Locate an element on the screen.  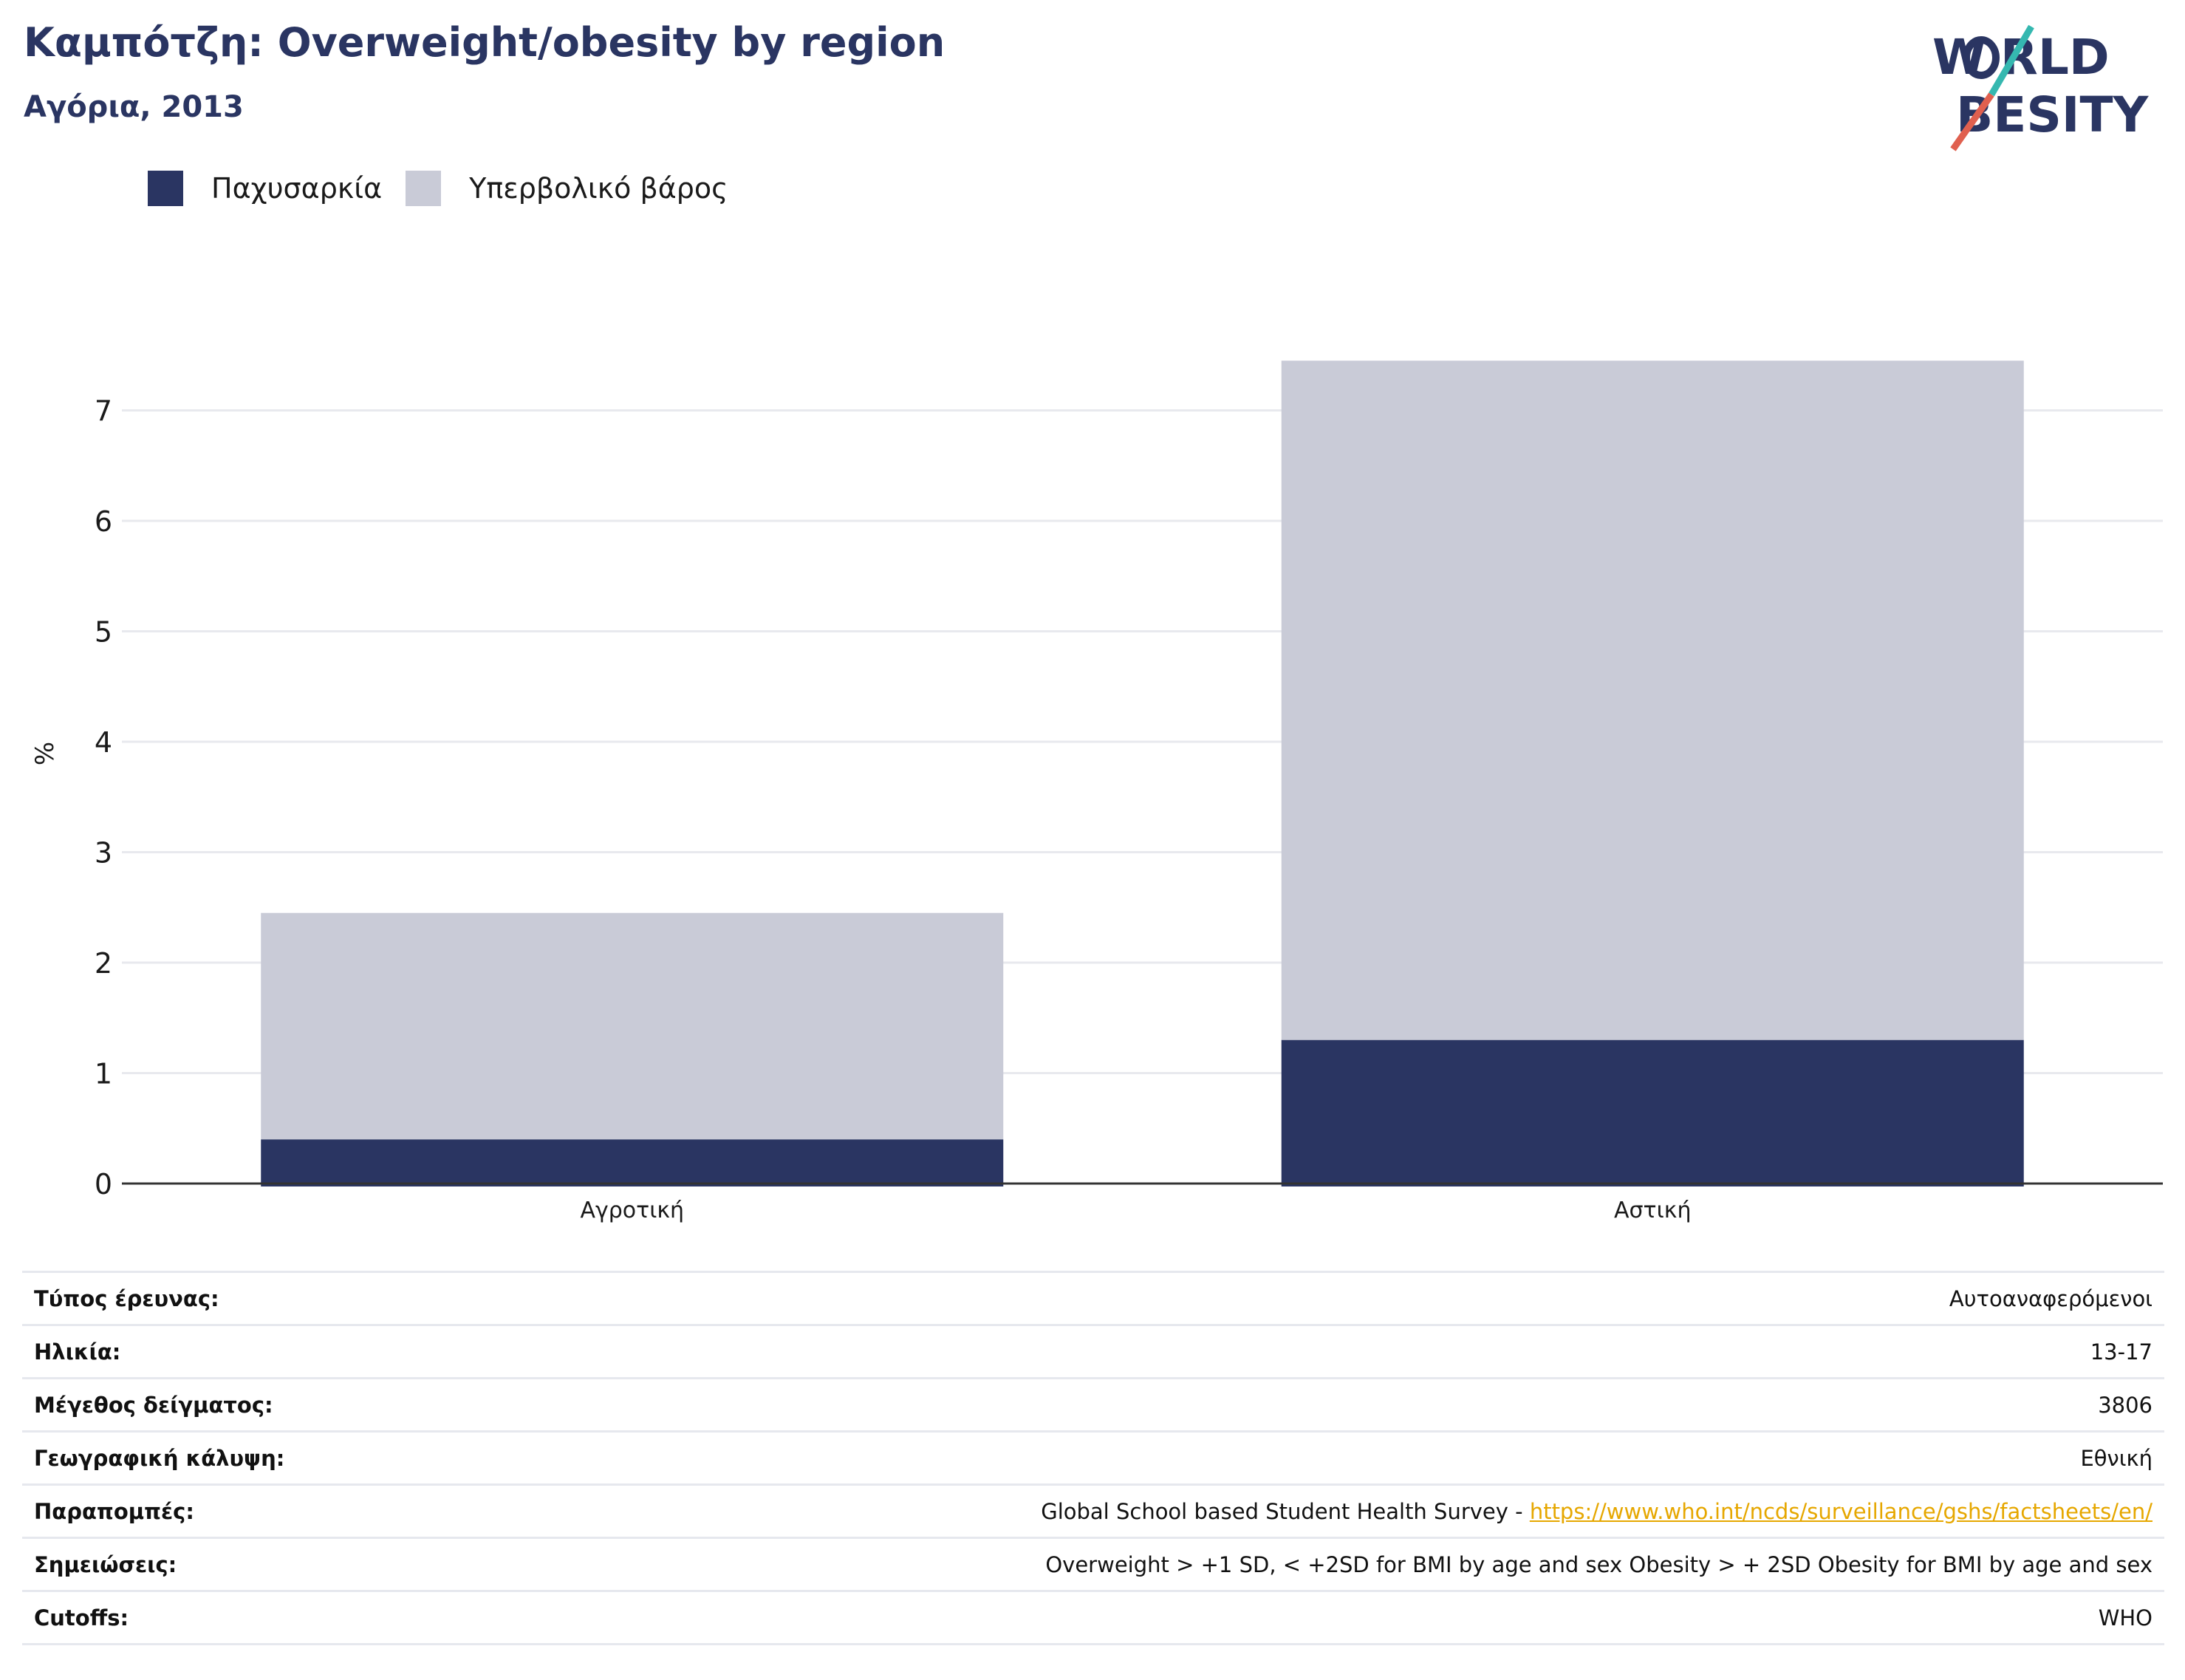
info-label: Μέγεθος δείγματος: is located at coordinates (153, 1405).